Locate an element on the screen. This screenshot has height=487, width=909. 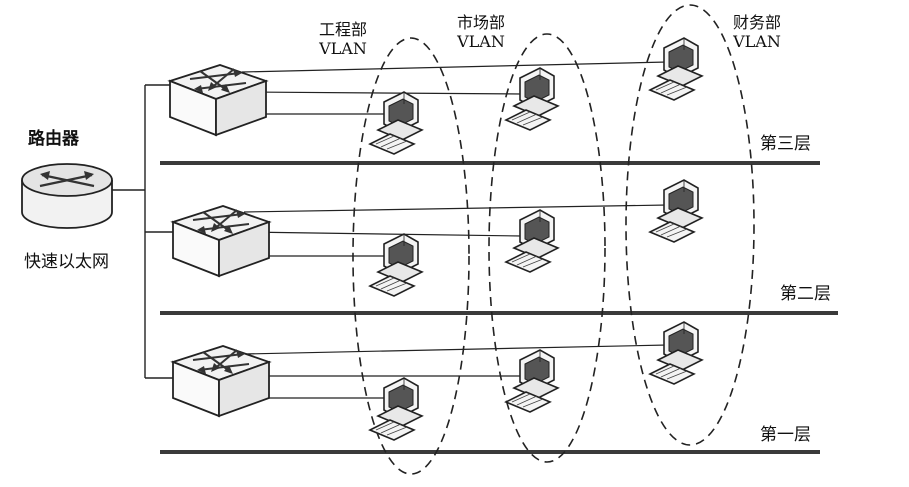
network-label: 快速以太网 is located at coordinates (66, 262).